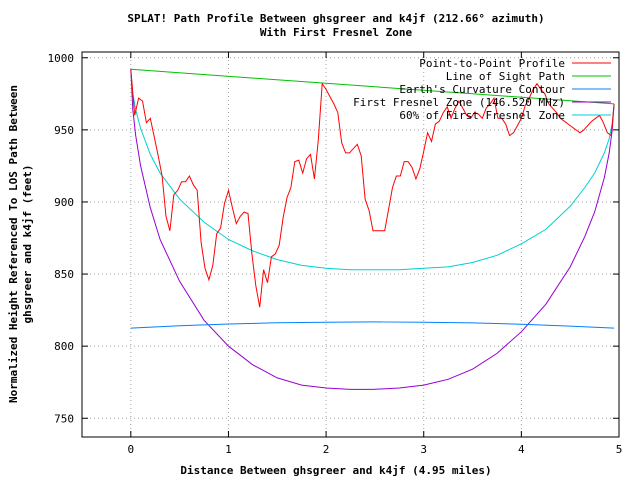 The width and height of the screenshot is (640, 480). Describe the element at coordinates (27, 244) in the screenshot. I see `y-axis-label-line2: ghsgreer and k4jf (feet)` at that location.